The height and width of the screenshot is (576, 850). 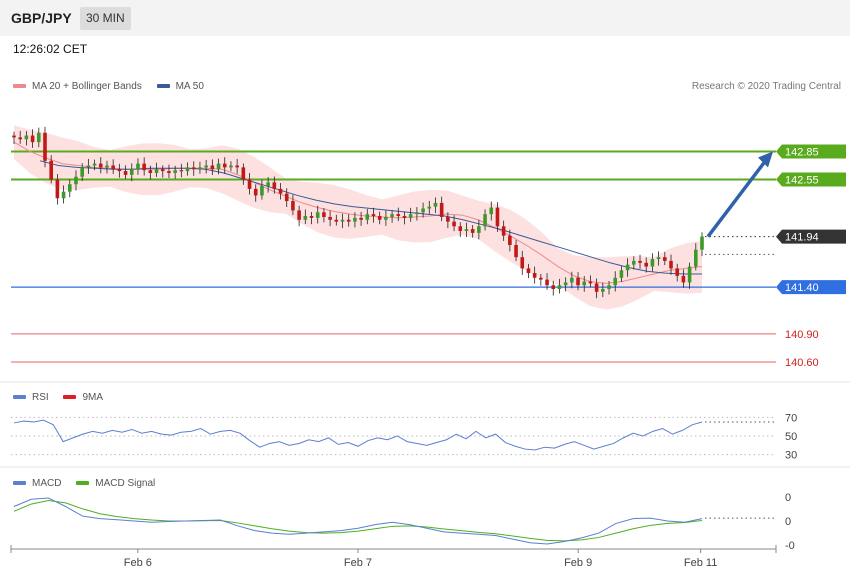 What do you see at coordinates (791, 456) in the screenshot?
I see `rsi-tick-label: 30` at bounding box center [791, 456].